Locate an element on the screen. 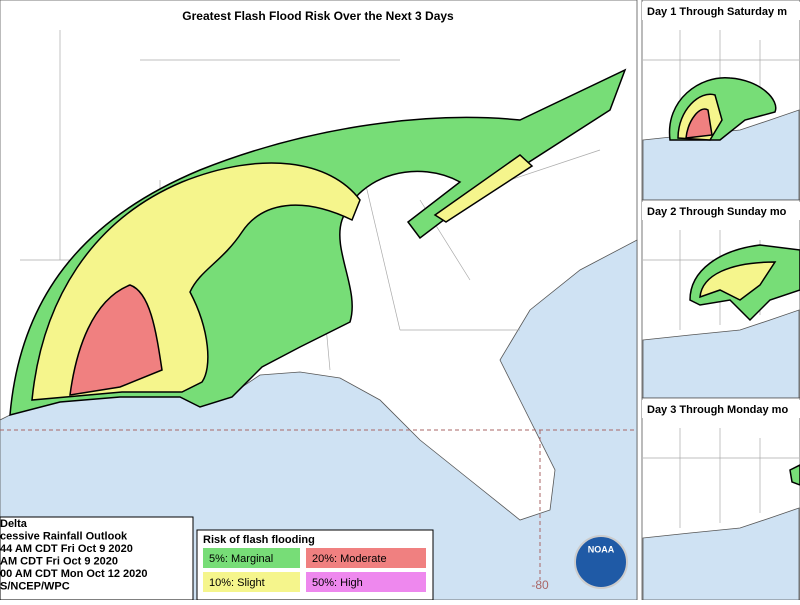  info-line: 00 AM CDT Mon Oct 12 2020 is located at coordinates (74, 574).